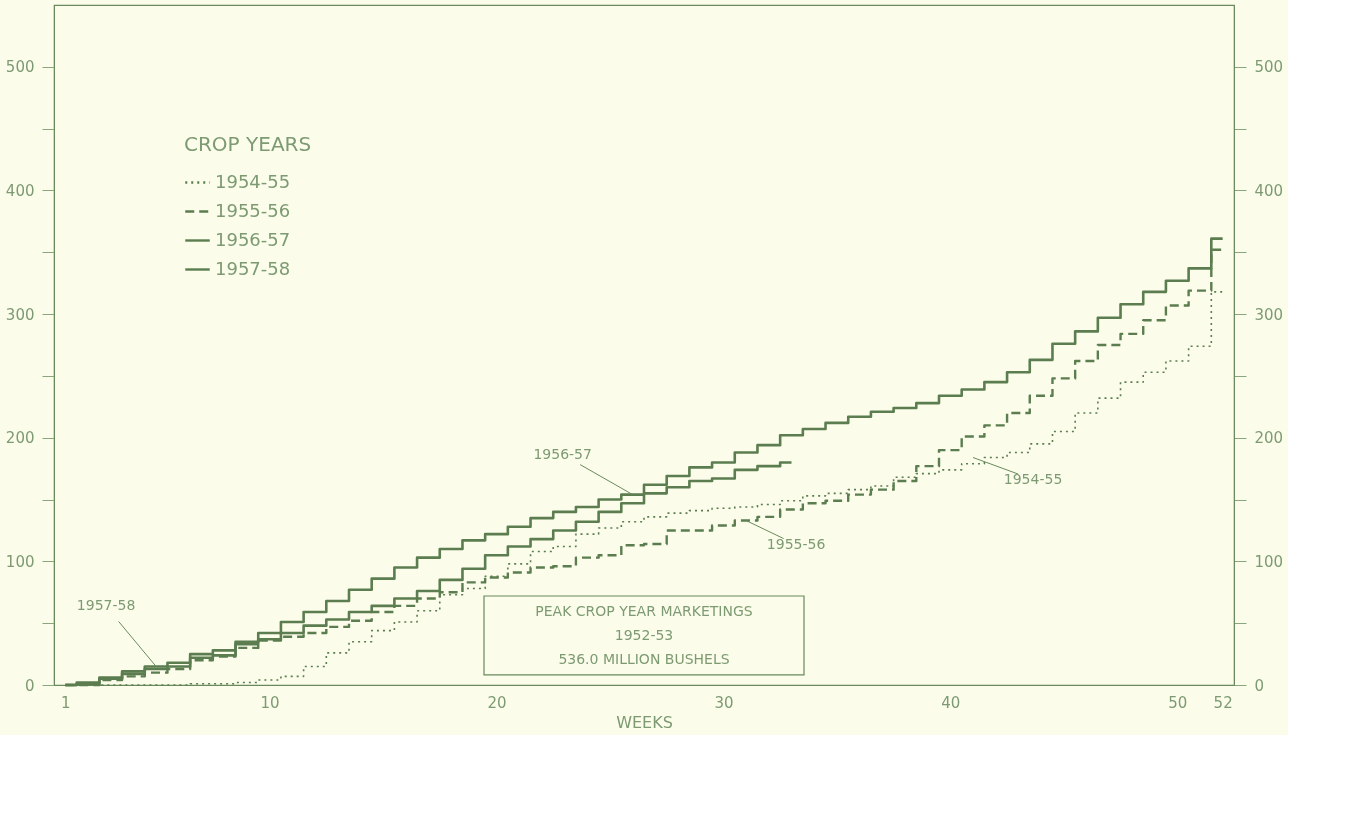 The image size is (1352, 827). I want to click on x-tick-label: 50, so click(1178, 702).